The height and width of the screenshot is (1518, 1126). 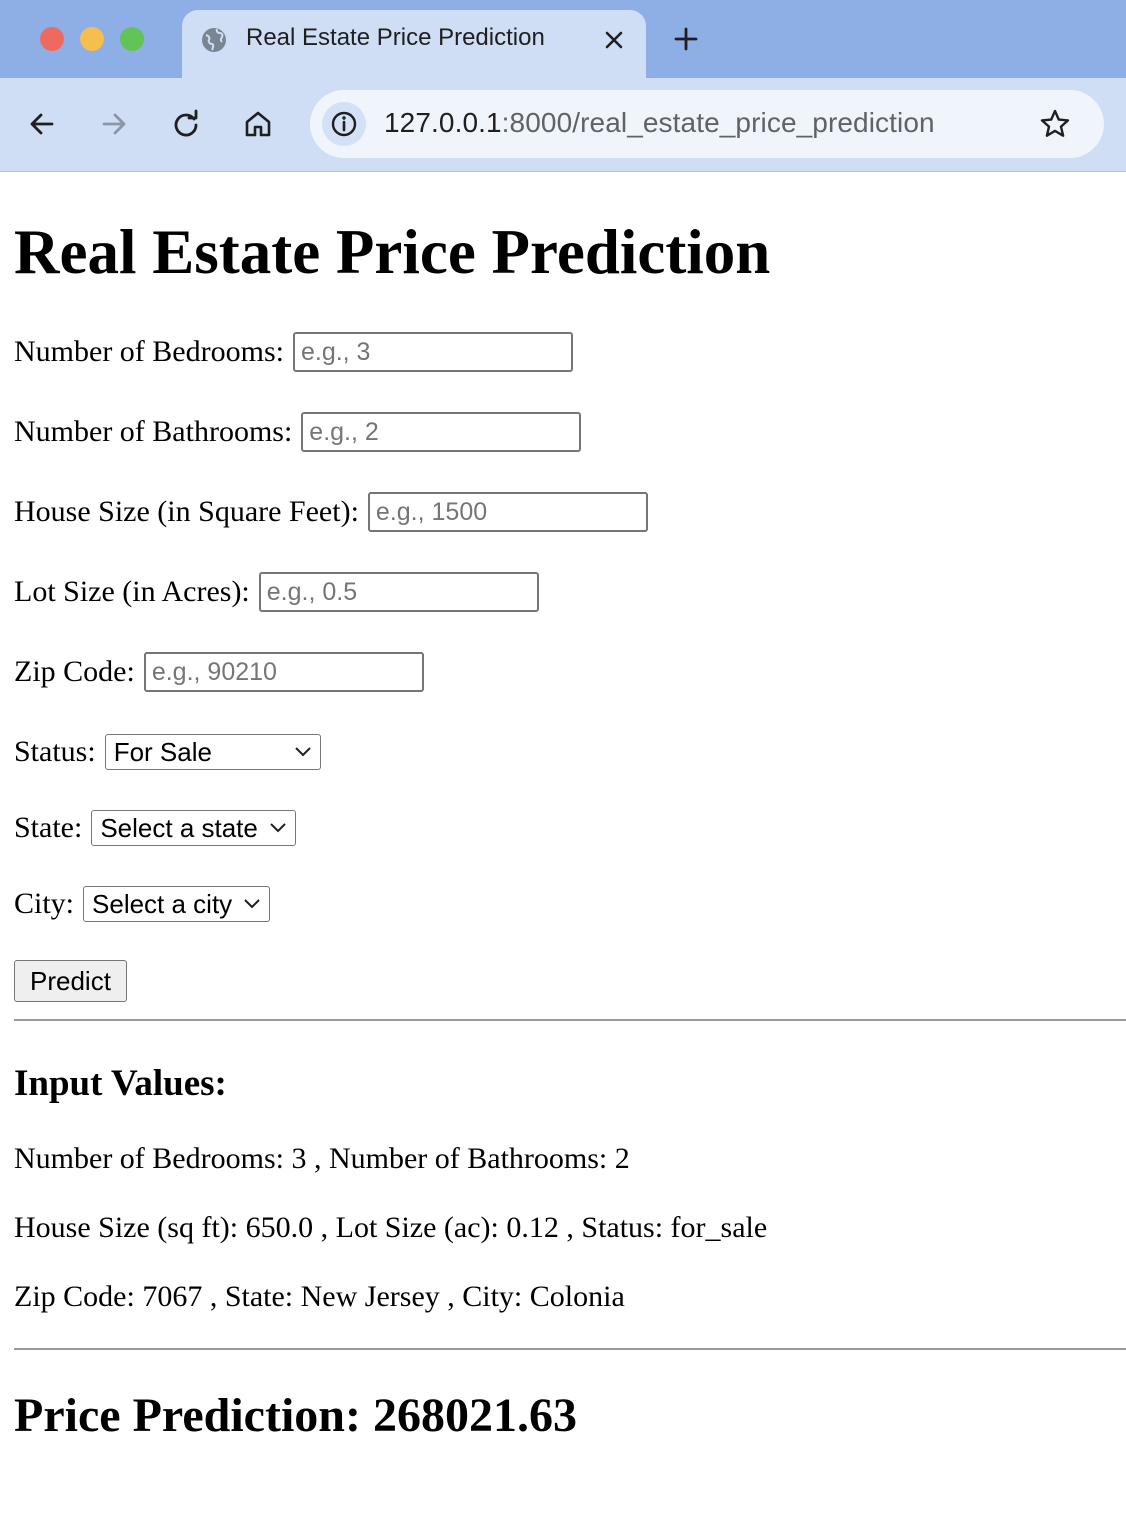 What do you see at coordinates (298, 432) in the screenshot?
I see `bathrooms-row: Number of Bathrooms:` at bounding box center [298, 432].